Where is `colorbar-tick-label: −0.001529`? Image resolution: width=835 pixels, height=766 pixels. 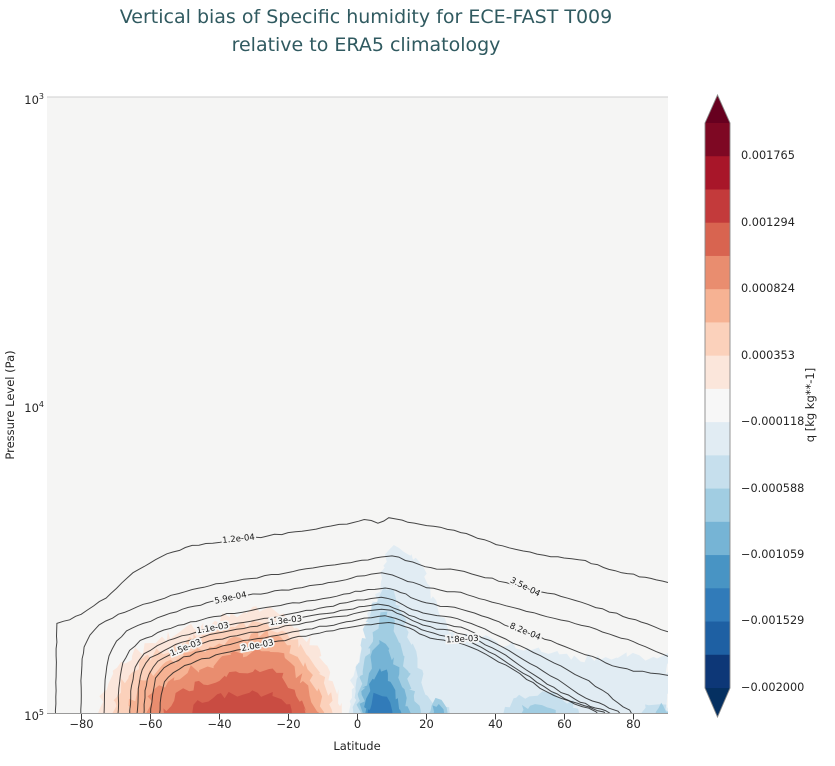 colorbar-tick-label: −0.001529 is located at coordinates (773, 621).